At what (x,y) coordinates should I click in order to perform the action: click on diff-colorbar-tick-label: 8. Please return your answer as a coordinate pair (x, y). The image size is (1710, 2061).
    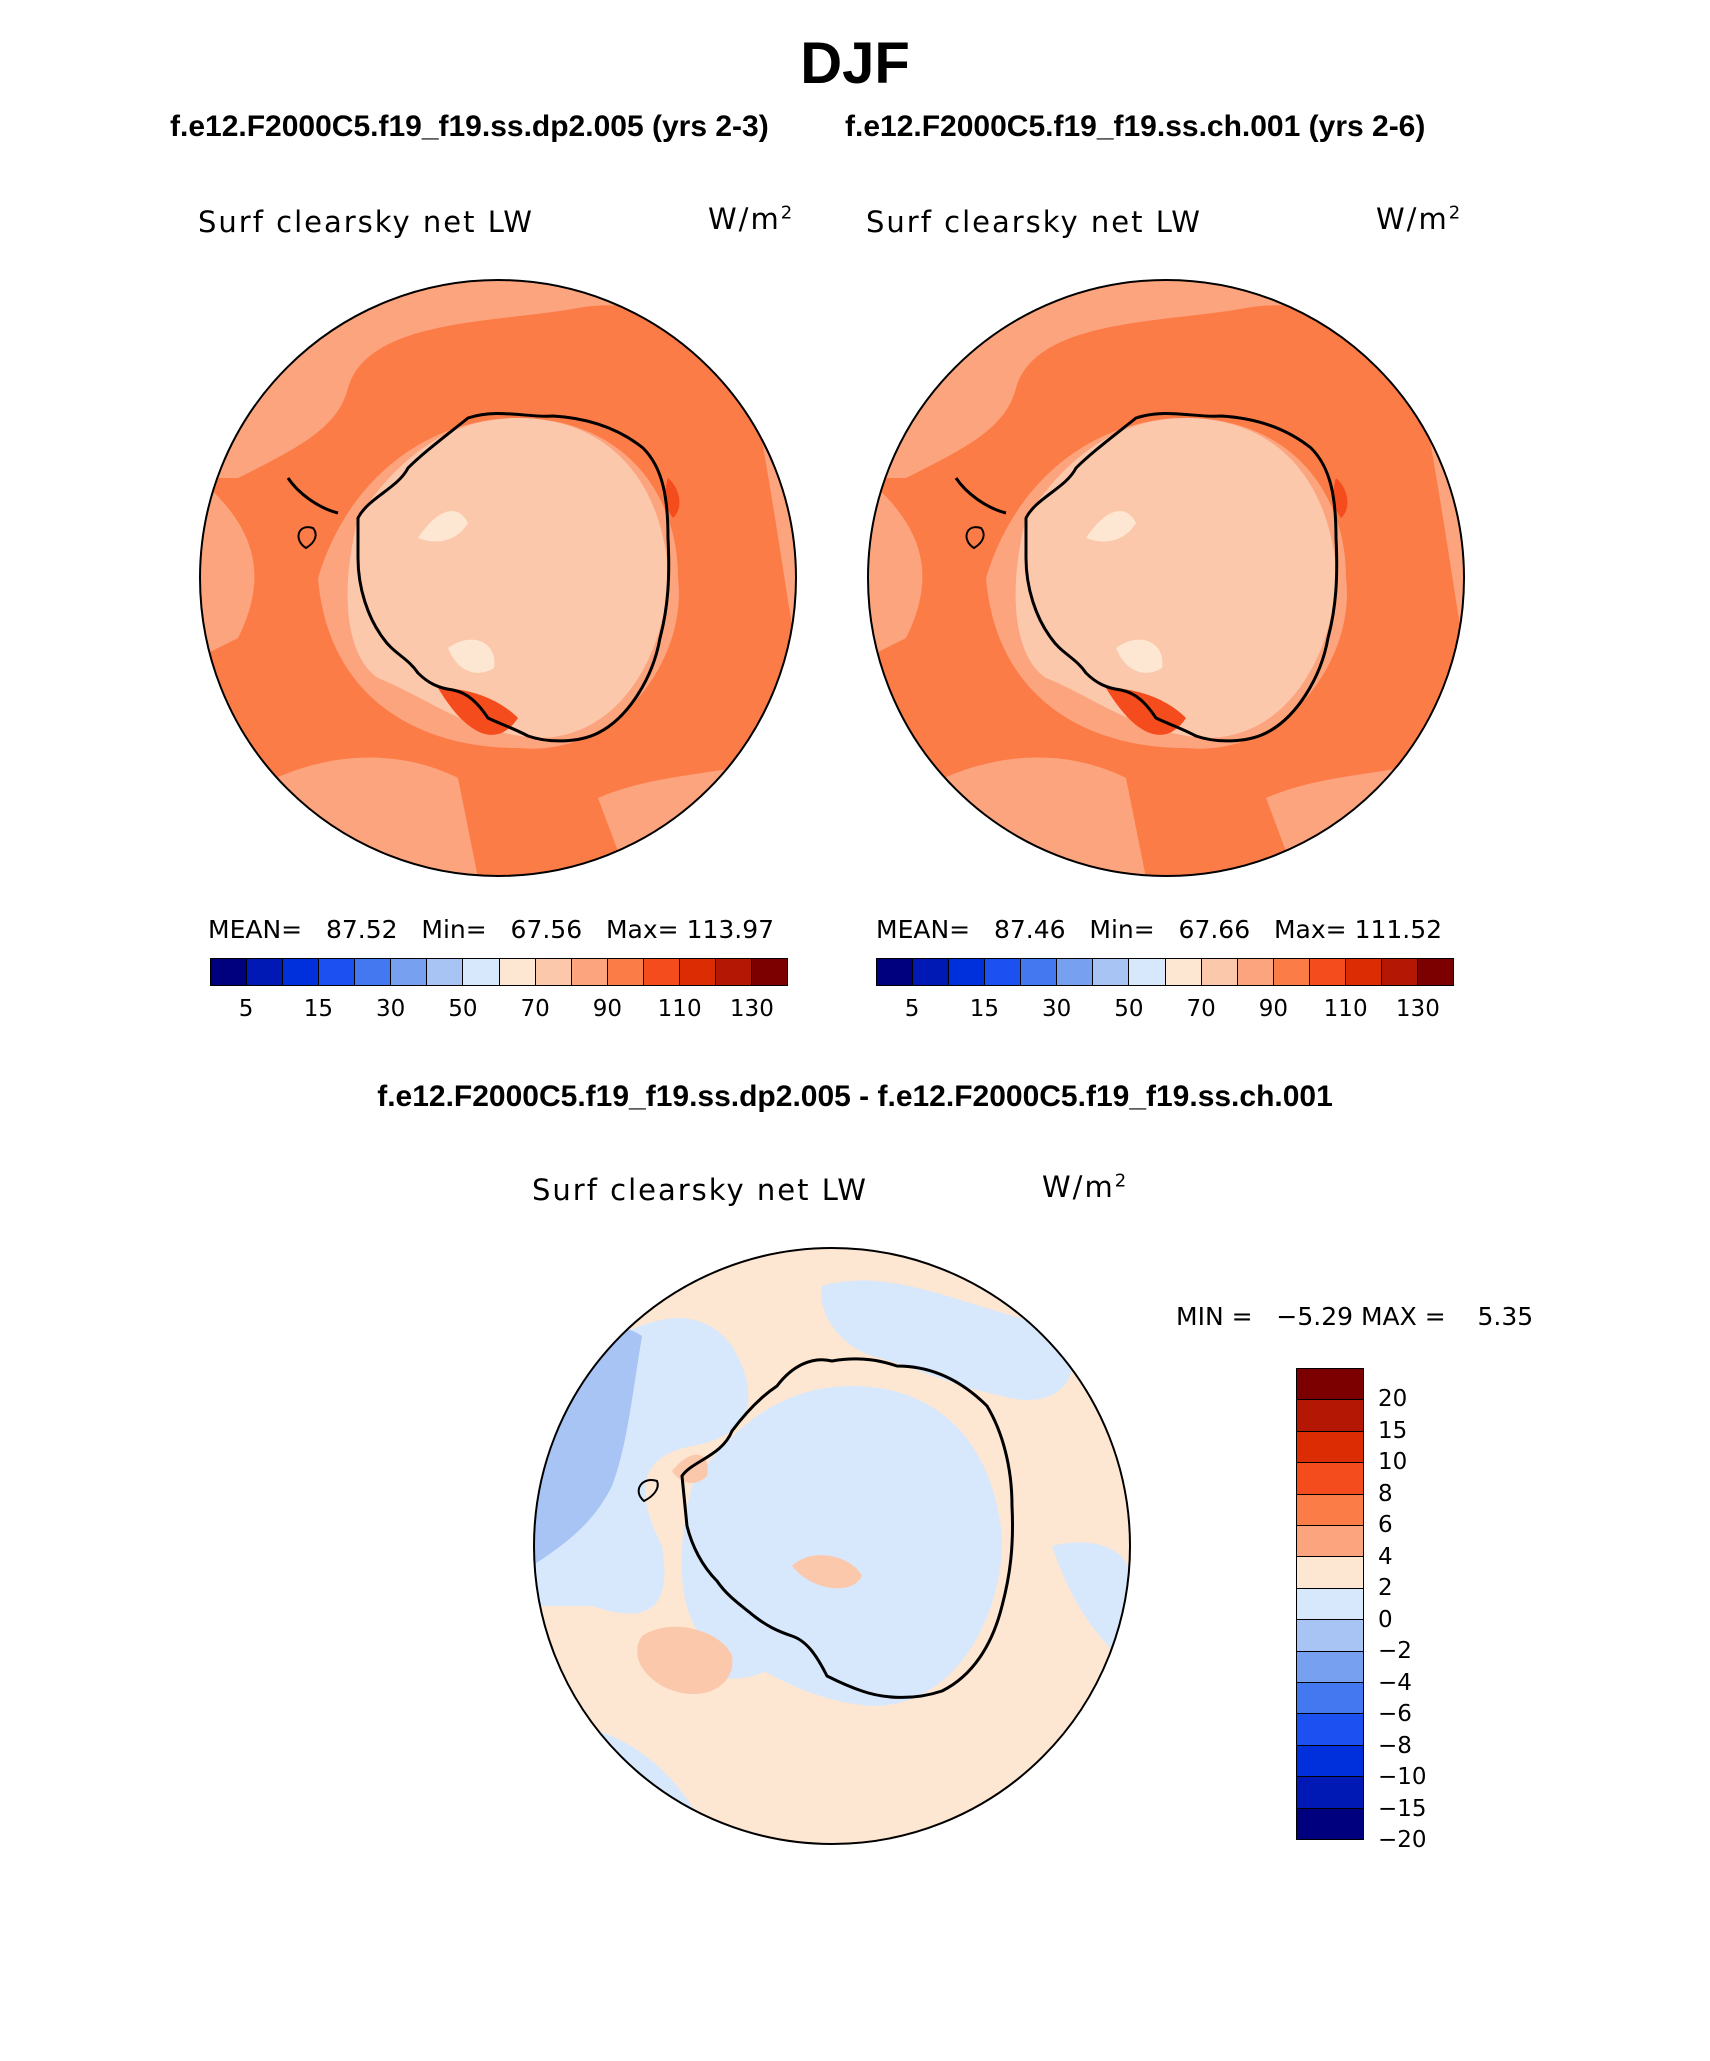
    Looking at the image, I should click on (1385, 1493).